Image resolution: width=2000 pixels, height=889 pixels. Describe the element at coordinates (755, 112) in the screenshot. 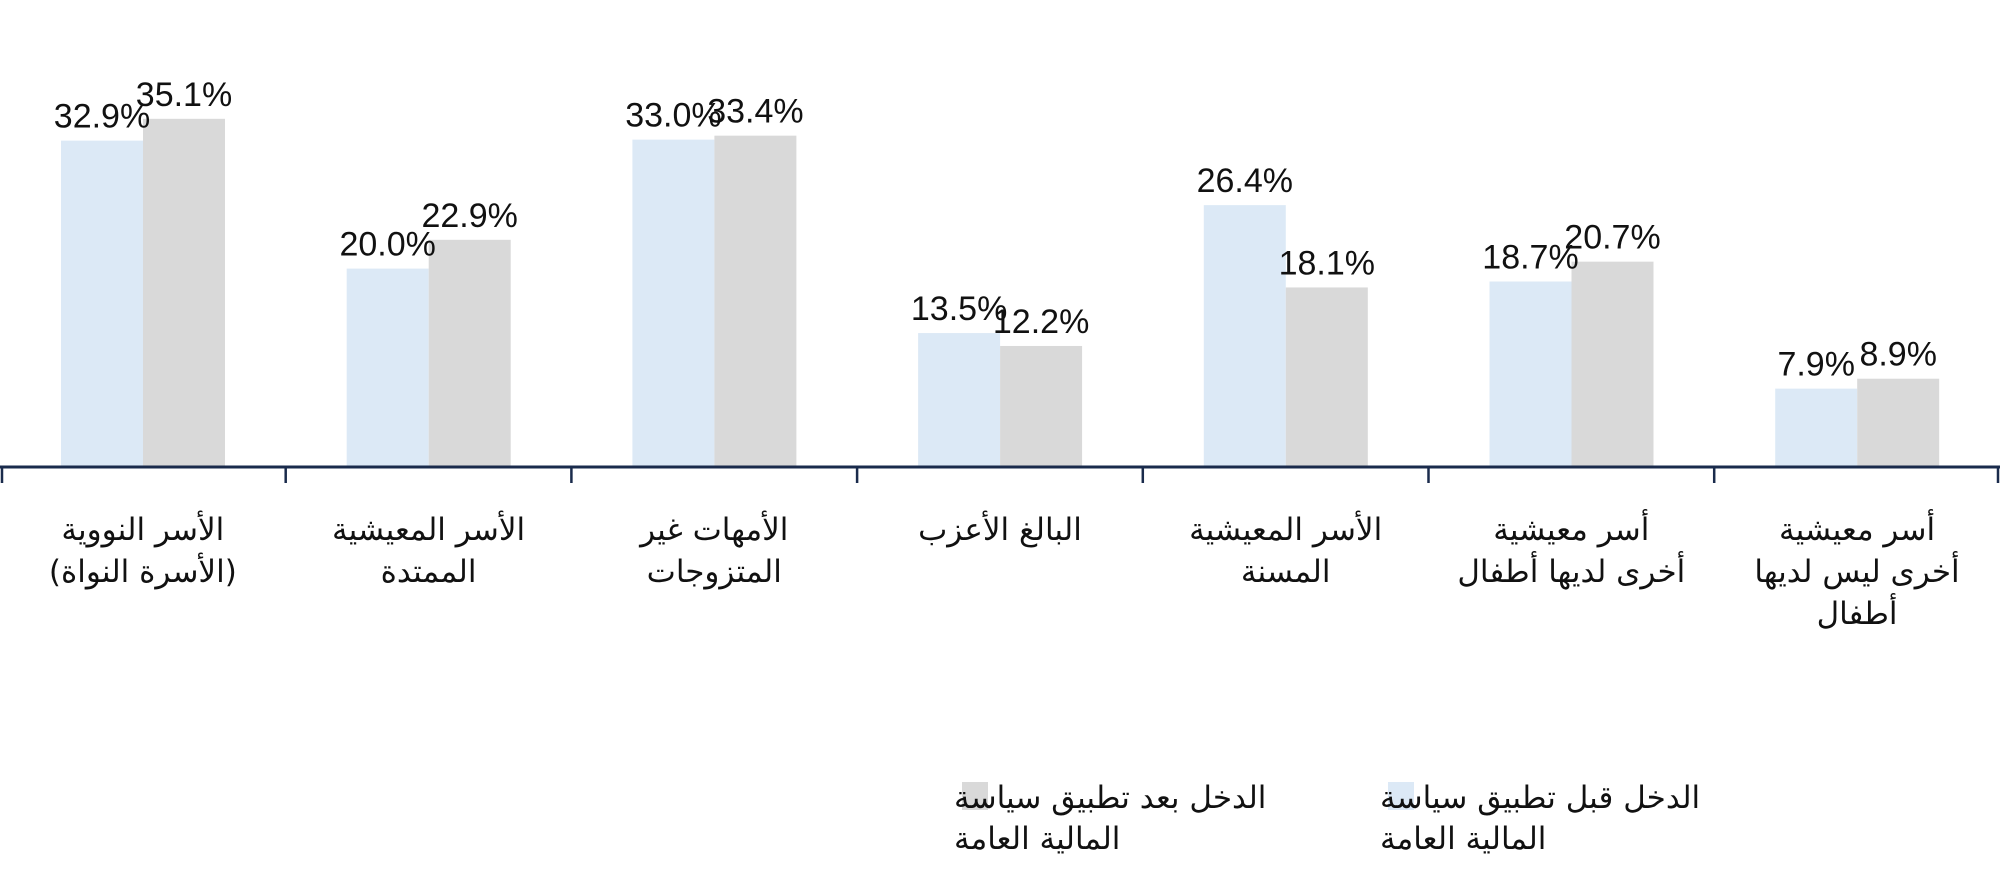

I see `value-label-after-2: 33.4%` at that location.